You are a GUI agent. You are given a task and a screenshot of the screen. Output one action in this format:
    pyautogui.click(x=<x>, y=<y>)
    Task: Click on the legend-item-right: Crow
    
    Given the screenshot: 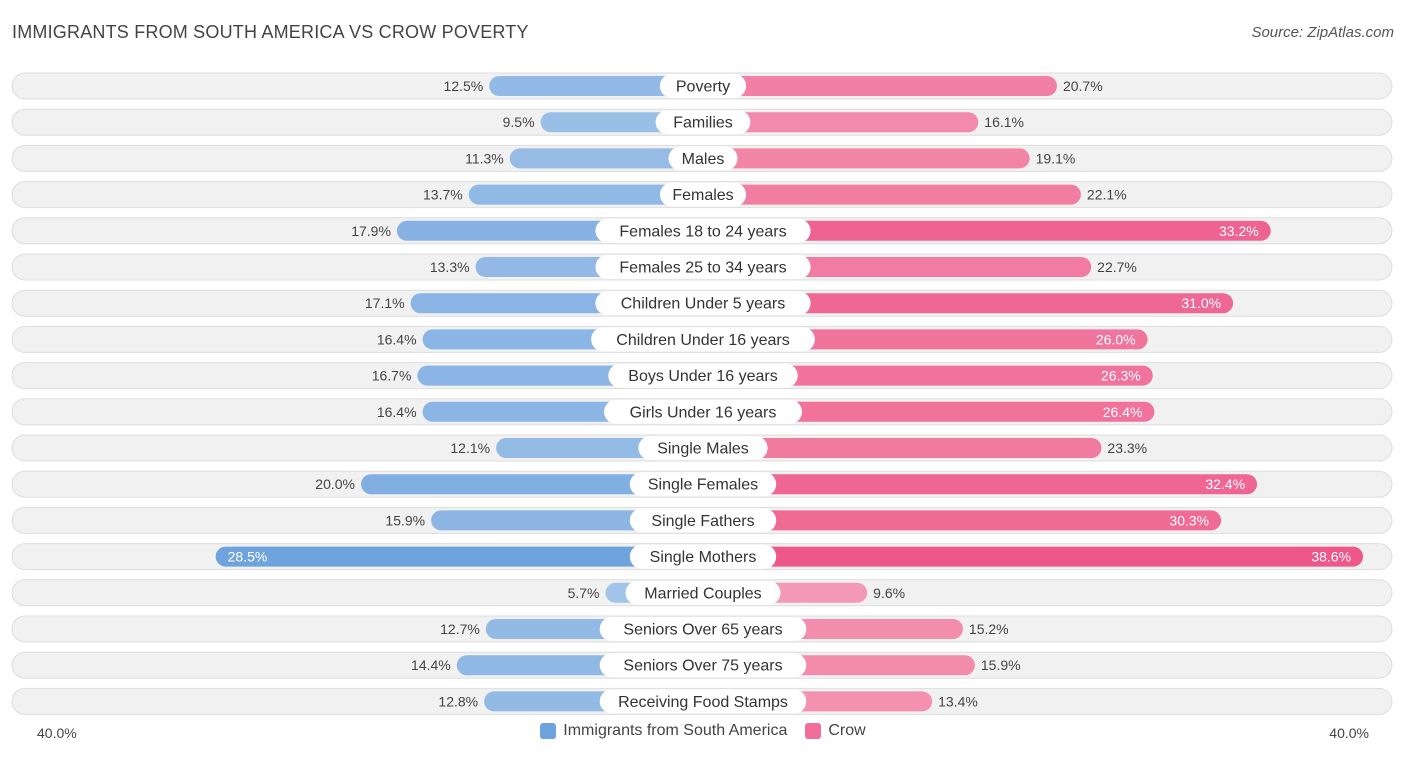 What is the action you would take?
    pyautogui.click(x=835, y=731)
    